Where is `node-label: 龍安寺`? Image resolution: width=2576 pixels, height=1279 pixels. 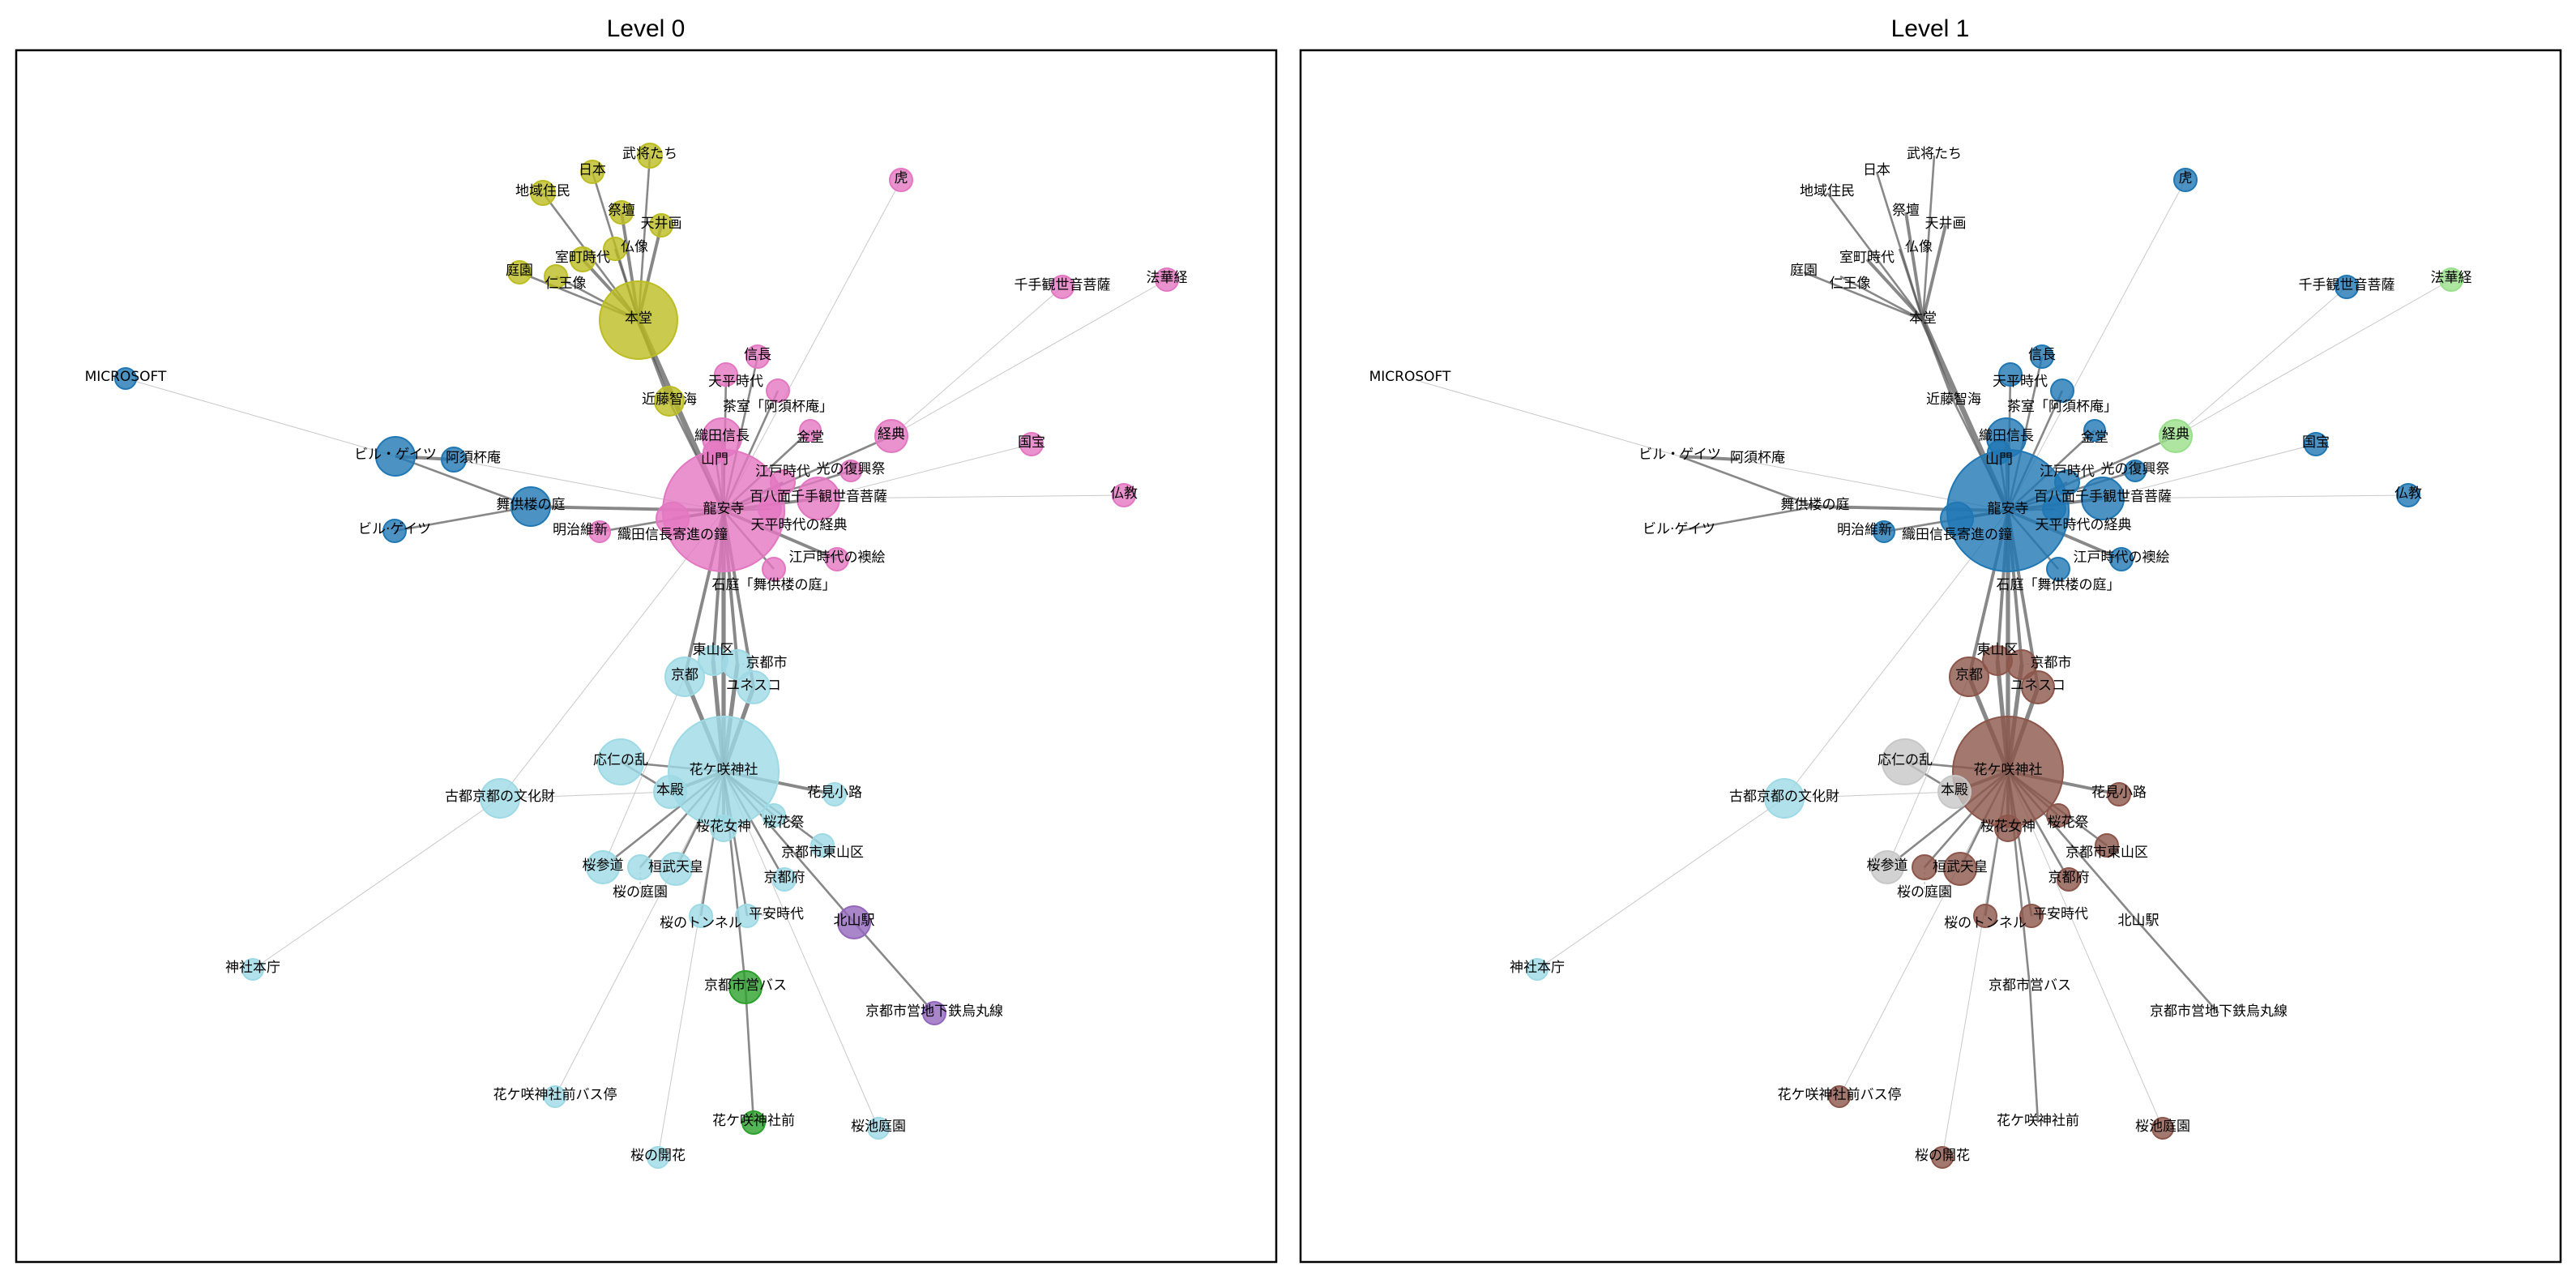 node-label: 龍安寺 is located at coordinates (2008, 509).